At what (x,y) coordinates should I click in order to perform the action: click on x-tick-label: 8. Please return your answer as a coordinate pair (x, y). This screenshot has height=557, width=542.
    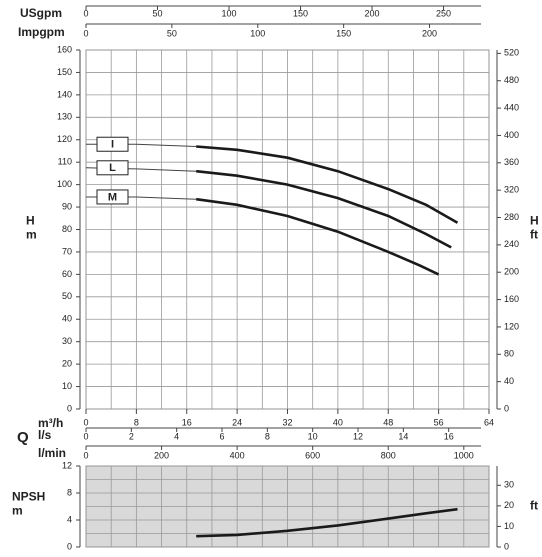
    Looking at the image, I should click on (136, 422).